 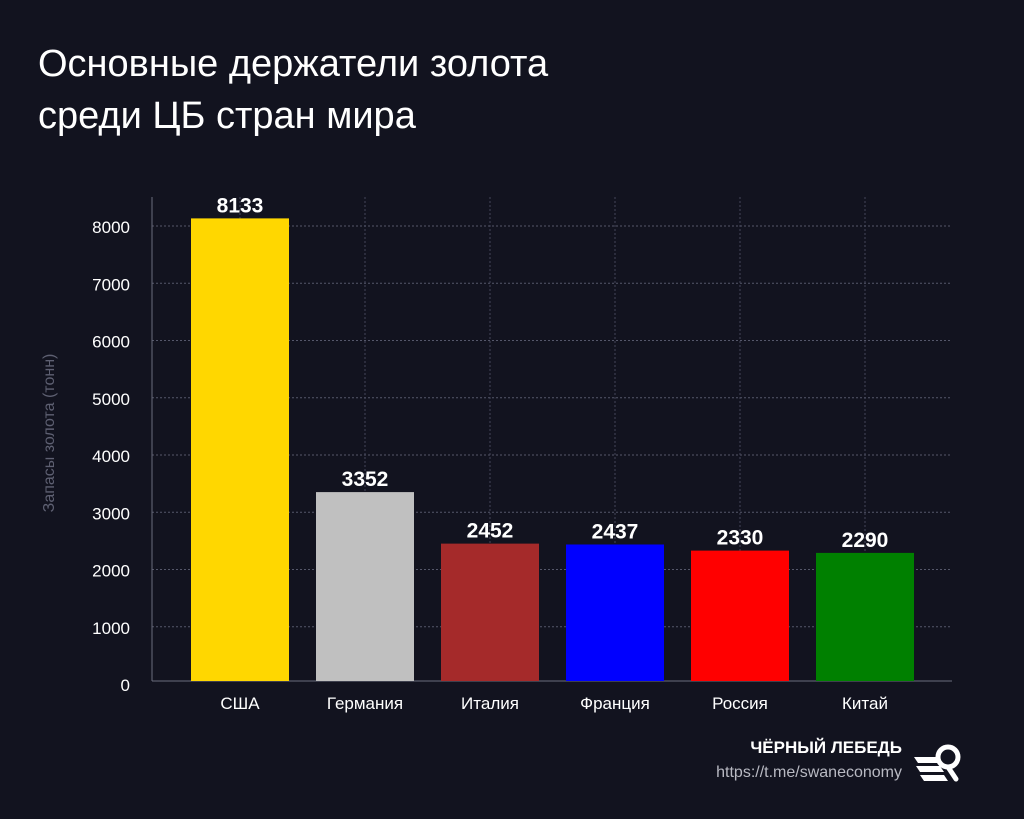 I want to click on data-label: 2290, so click(x=865, y=540).